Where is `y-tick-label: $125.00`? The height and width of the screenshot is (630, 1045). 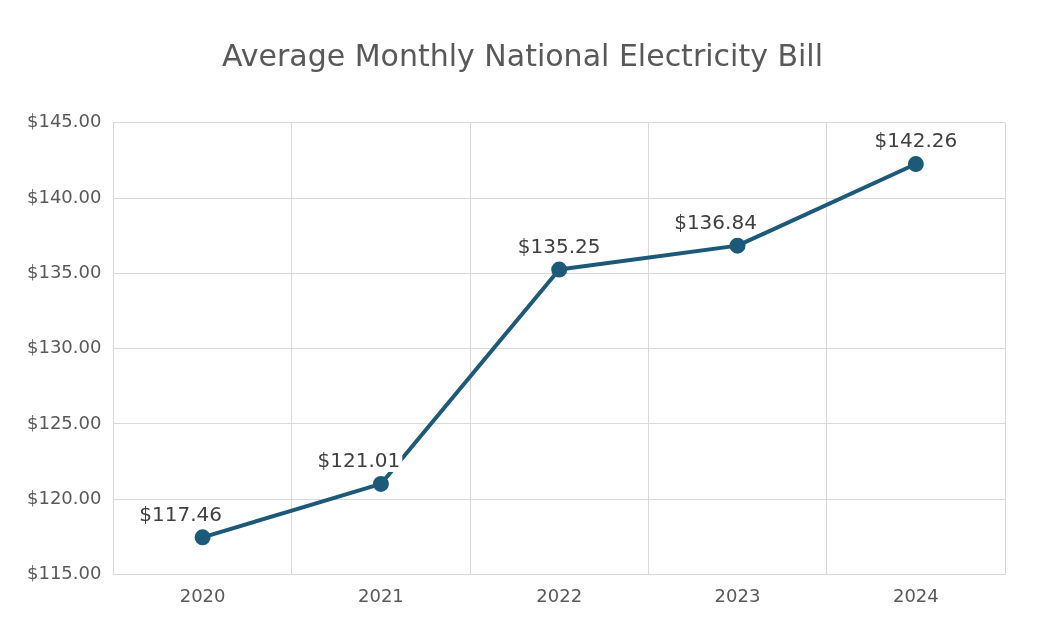 y-tick-label: $125.00 is located at coordinates (64, 422).